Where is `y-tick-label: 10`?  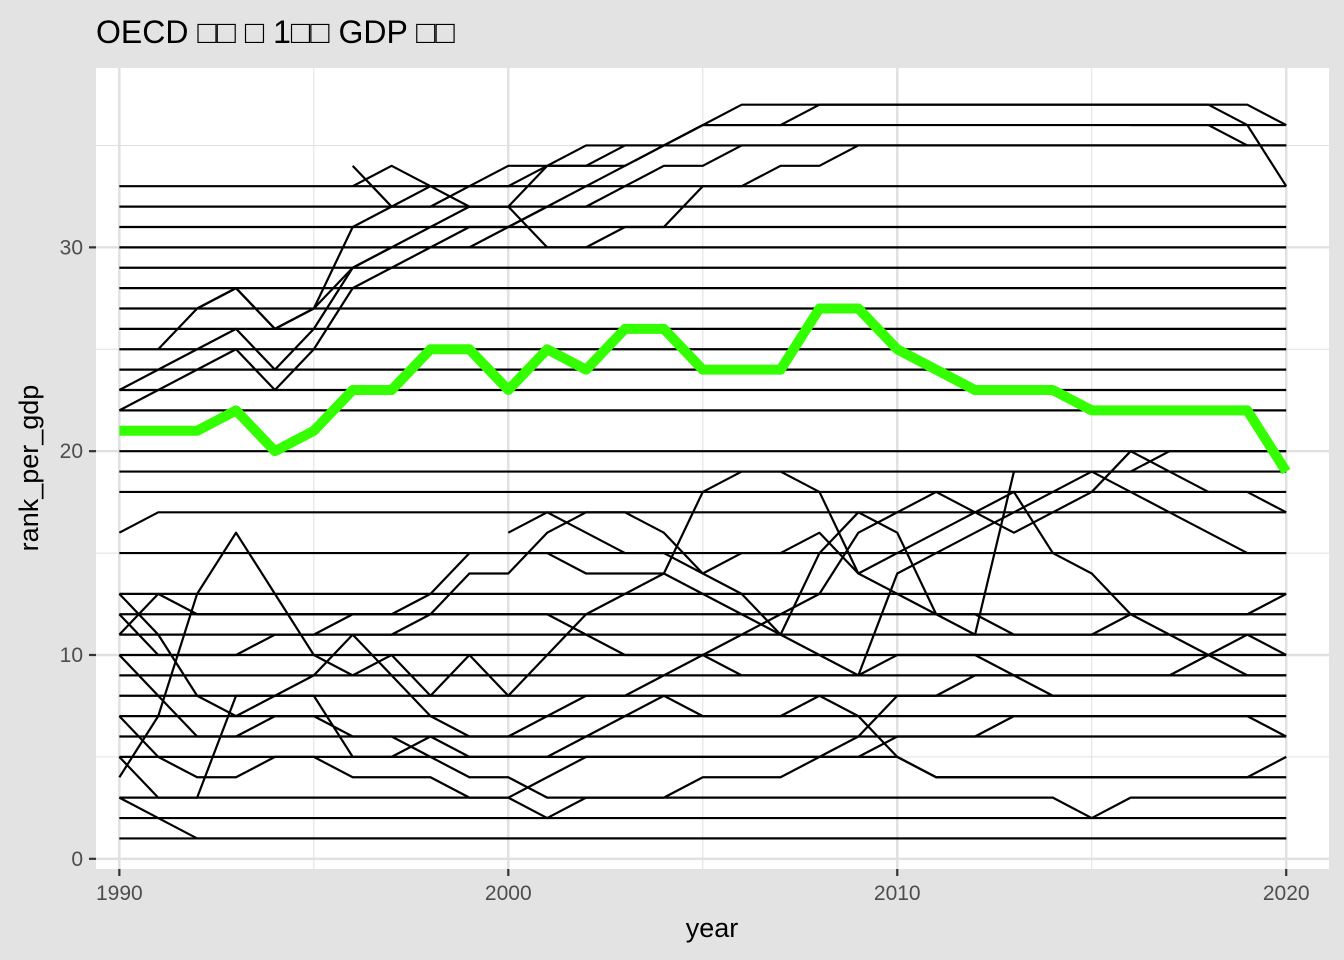
y-tick-label: 10 is located at coordinates (71, 655).